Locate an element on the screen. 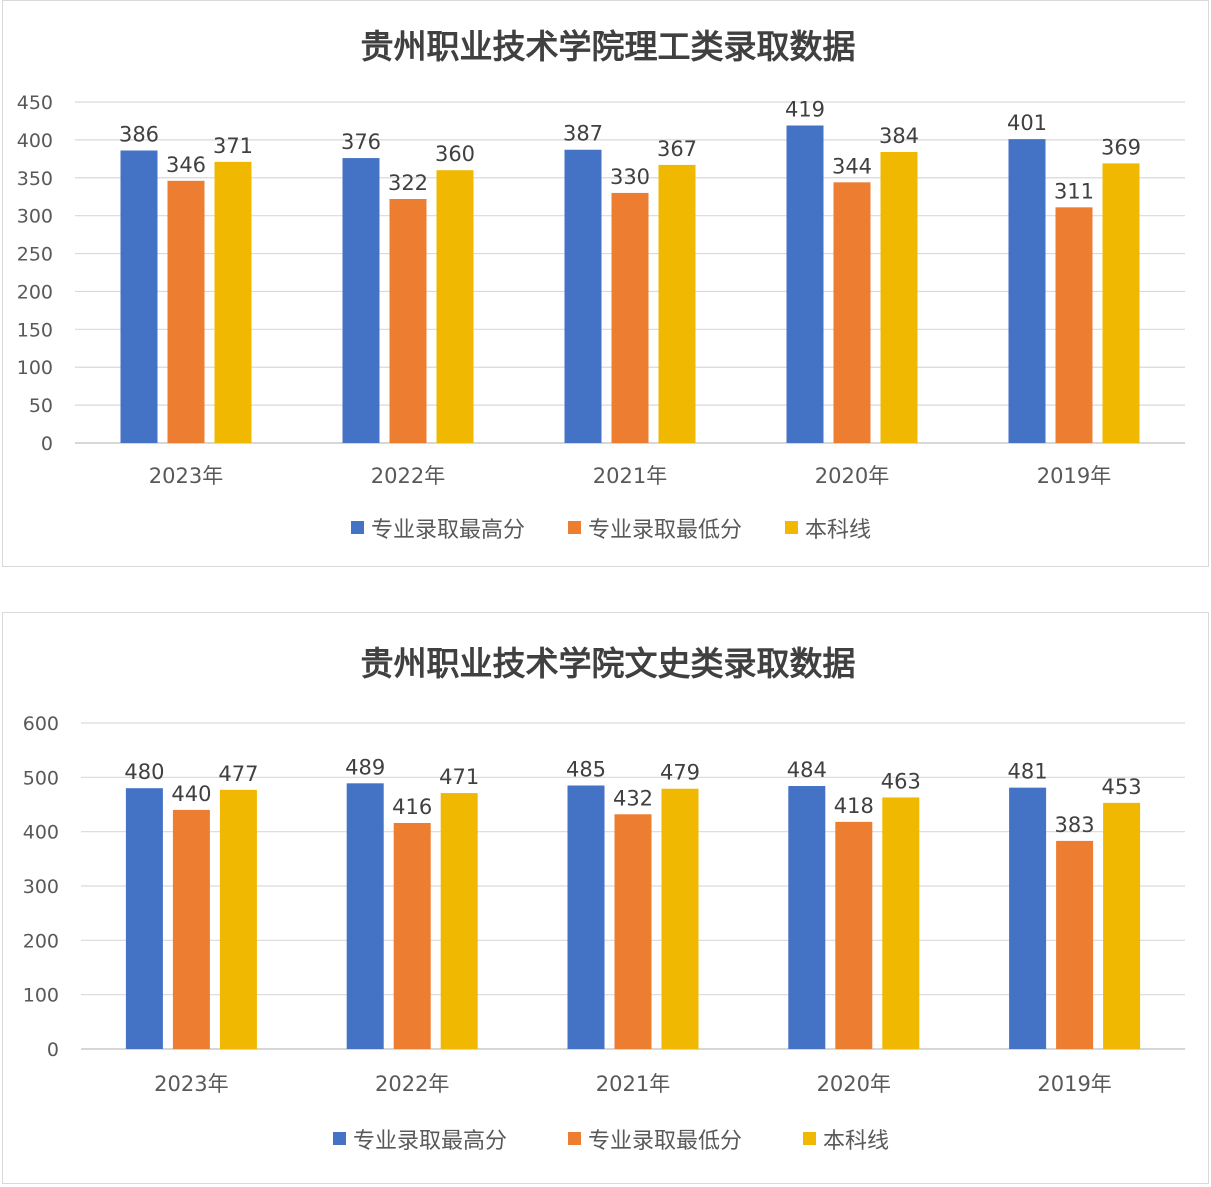  y-tick-label: 450 is located at coordinates (35, 103).